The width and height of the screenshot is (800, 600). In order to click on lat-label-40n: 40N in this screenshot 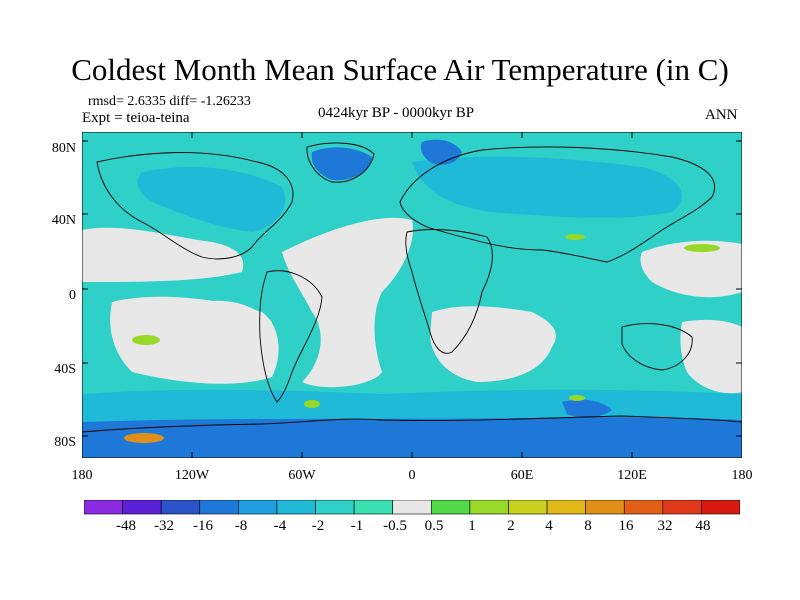, I will do `click(63, 220)`.